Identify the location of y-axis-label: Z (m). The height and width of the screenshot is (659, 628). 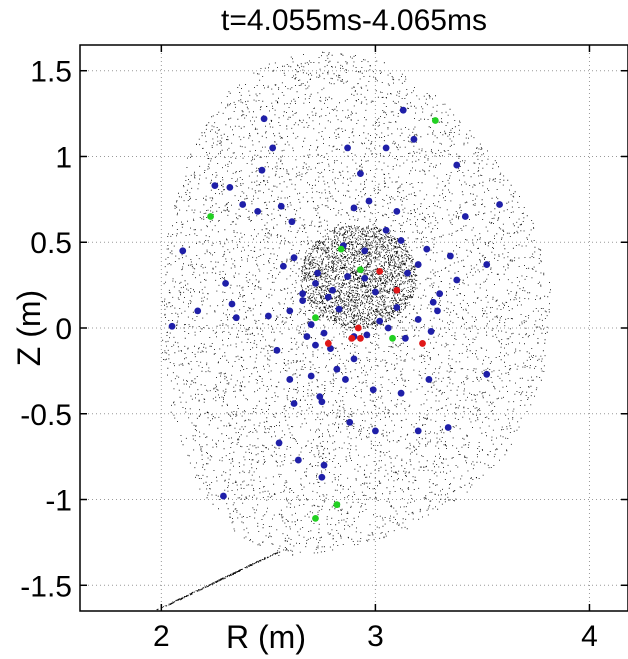
(29, 328).